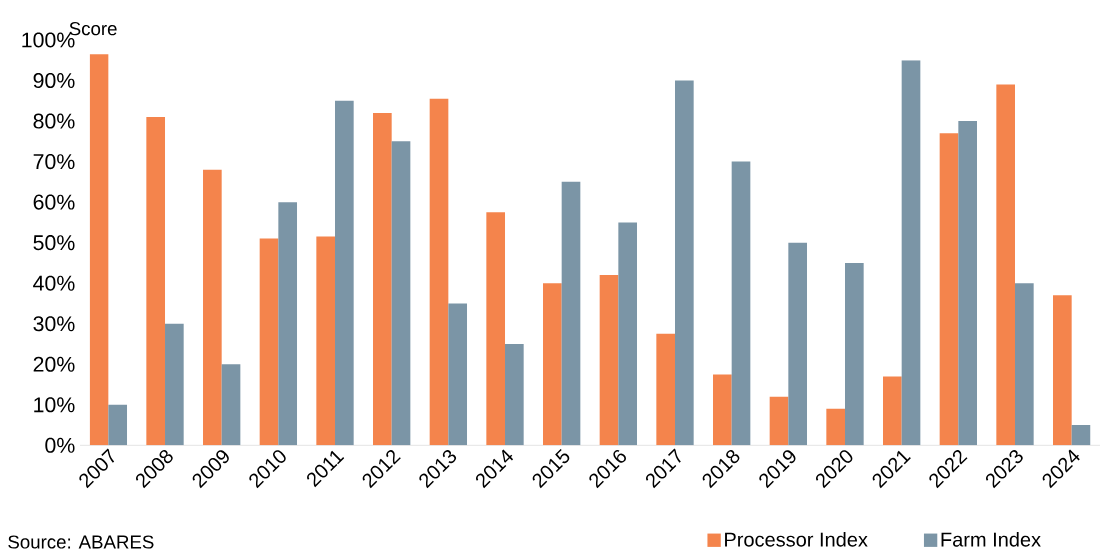 This screenshot has height=556, width=1102. Describe the element at coordinates (60, 445) in the screenshot. I see `y-tick-label: 0%` at that location.